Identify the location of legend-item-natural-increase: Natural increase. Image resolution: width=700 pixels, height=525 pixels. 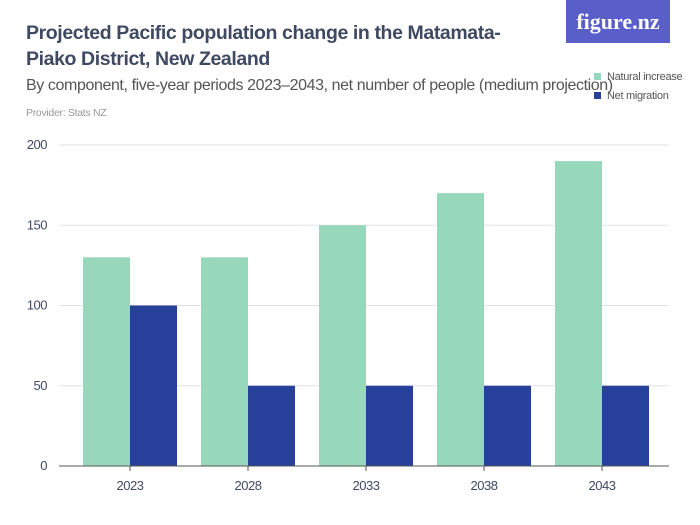
(638, 76).